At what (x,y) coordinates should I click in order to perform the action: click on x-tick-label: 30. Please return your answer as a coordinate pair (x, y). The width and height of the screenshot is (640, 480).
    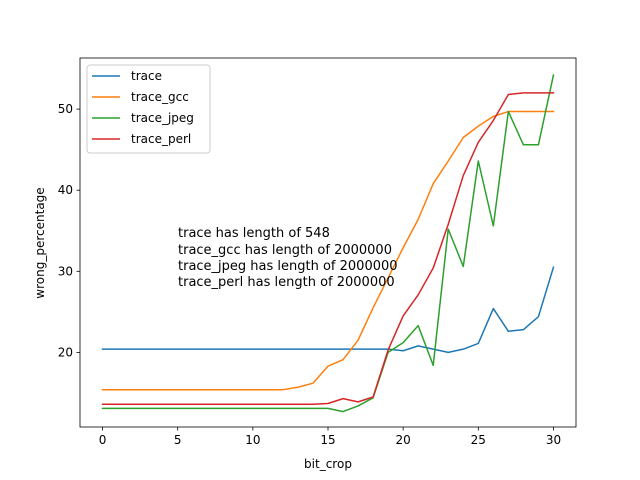
    Looking at the image, I should click on (553, 440).